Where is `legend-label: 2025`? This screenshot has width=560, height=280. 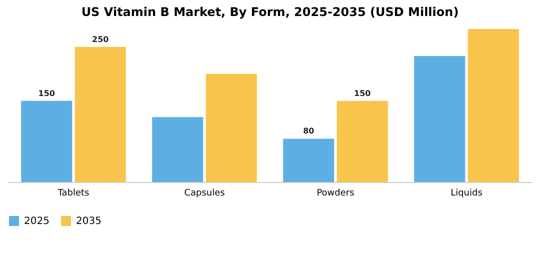 legend-label: 2025 is located at coordinates (37, 221).